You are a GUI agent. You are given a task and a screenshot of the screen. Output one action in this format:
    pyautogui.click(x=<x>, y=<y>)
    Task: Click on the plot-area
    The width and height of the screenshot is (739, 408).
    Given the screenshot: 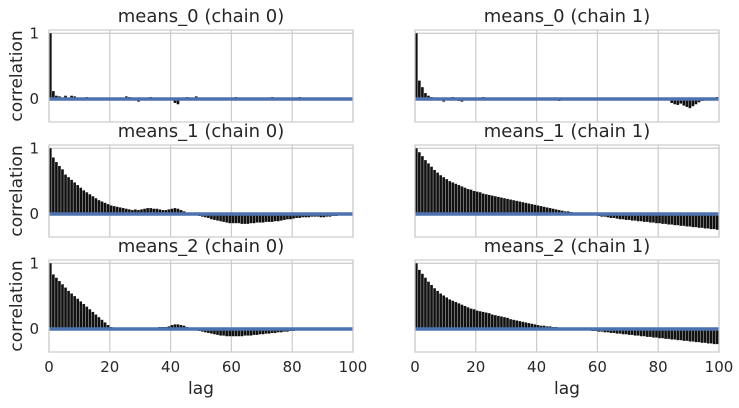 What is the action you would take?
    pyautogui.click(x=201, y=306)
    